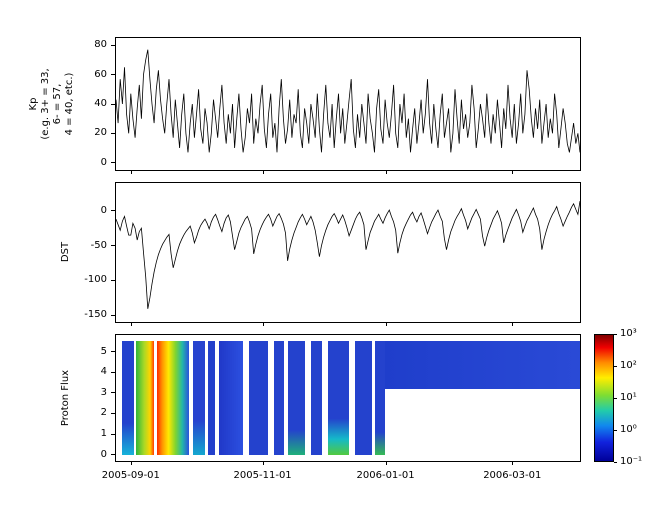 Image resolution: width=665 pixels, height=523 pixels. Describe the element at coordinates (130, 475) in the screenshot. I see `x-tick-label: 2005-09-01` at that location.